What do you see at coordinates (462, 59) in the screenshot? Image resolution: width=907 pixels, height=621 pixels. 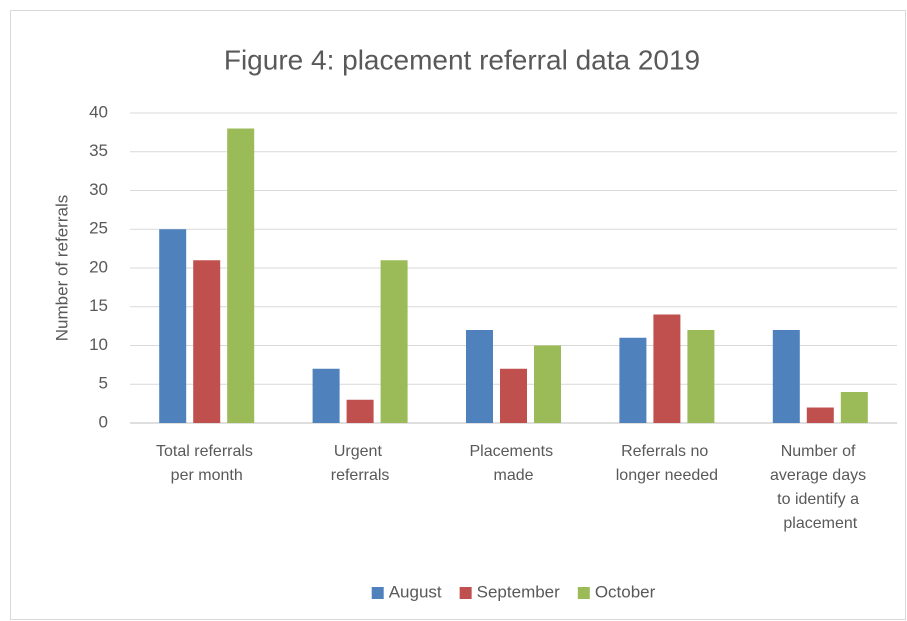 I see `chart-title: Figure 4: placement referral data 2019` at bounding box center [462, 59].